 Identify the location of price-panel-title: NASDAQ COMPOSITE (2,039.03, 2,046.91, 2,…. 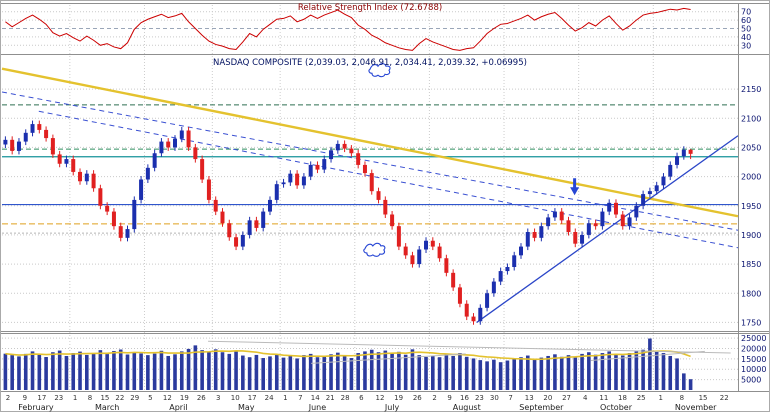
(370, 63).